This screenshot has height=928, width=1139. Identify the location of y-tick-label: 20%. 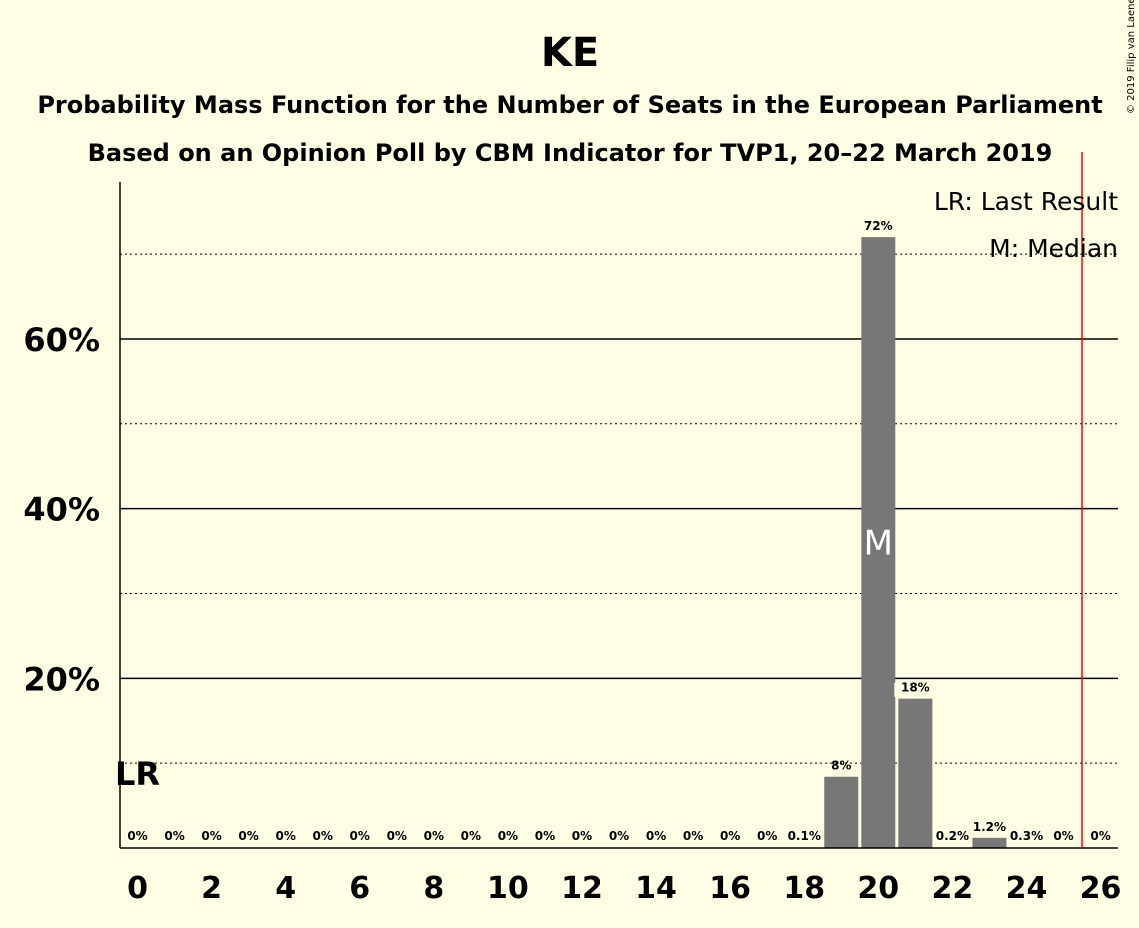
(61, 679).